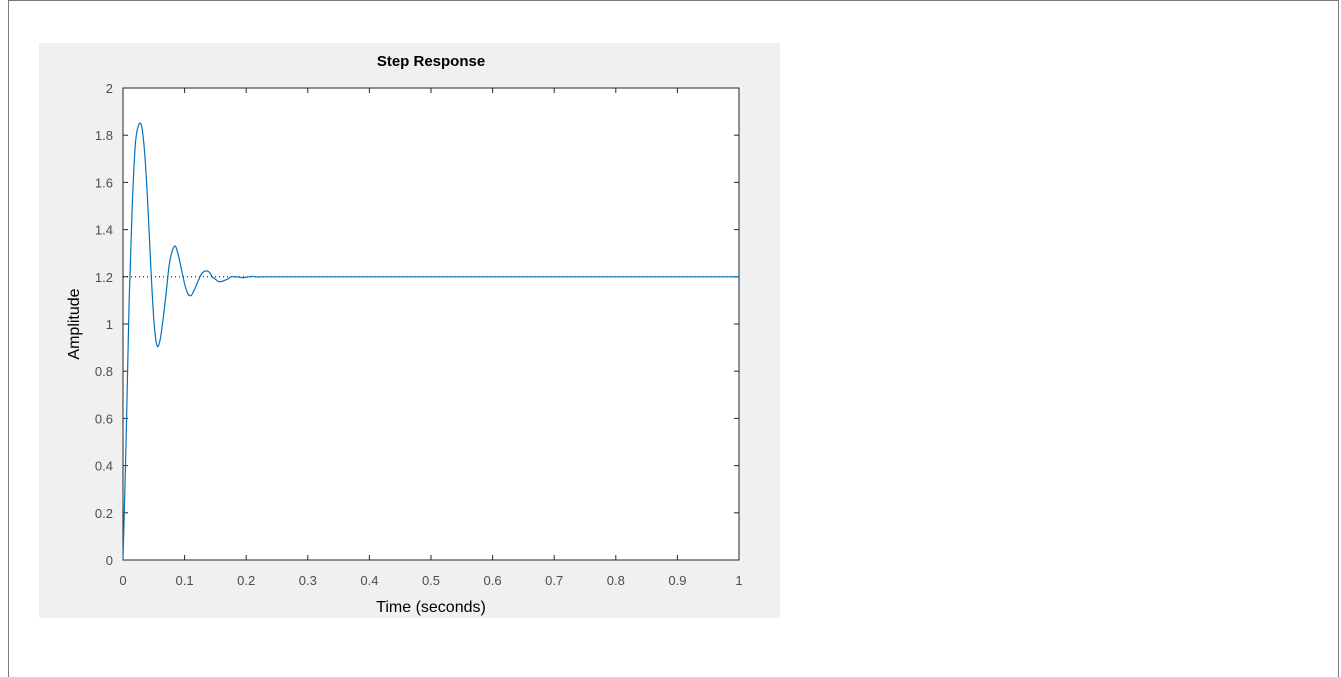 This screenshot has height=677, width=1341. I want to click on x-tick-label: 0, so click(122, 580).